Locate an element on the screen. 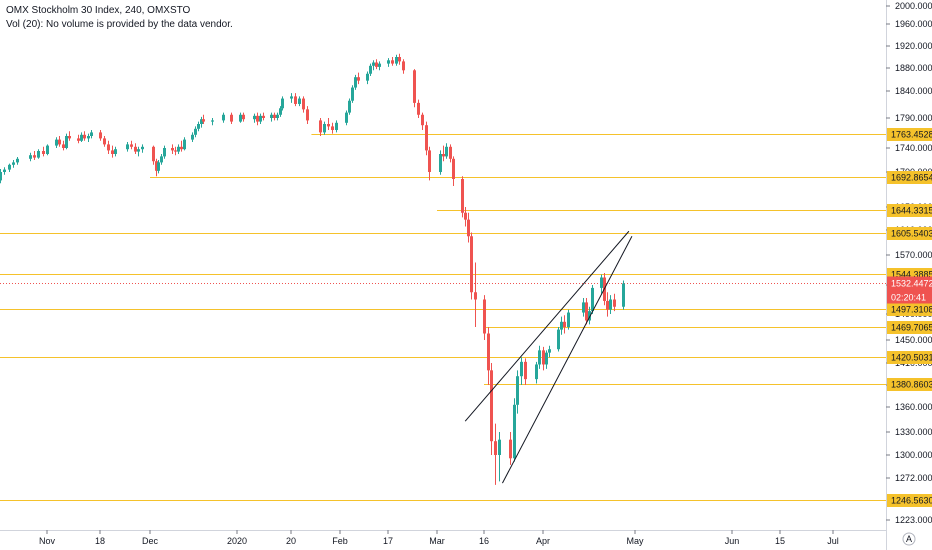 The image size is (932, 550). time-tick-label: Feb is located at coordinates (340, 541).